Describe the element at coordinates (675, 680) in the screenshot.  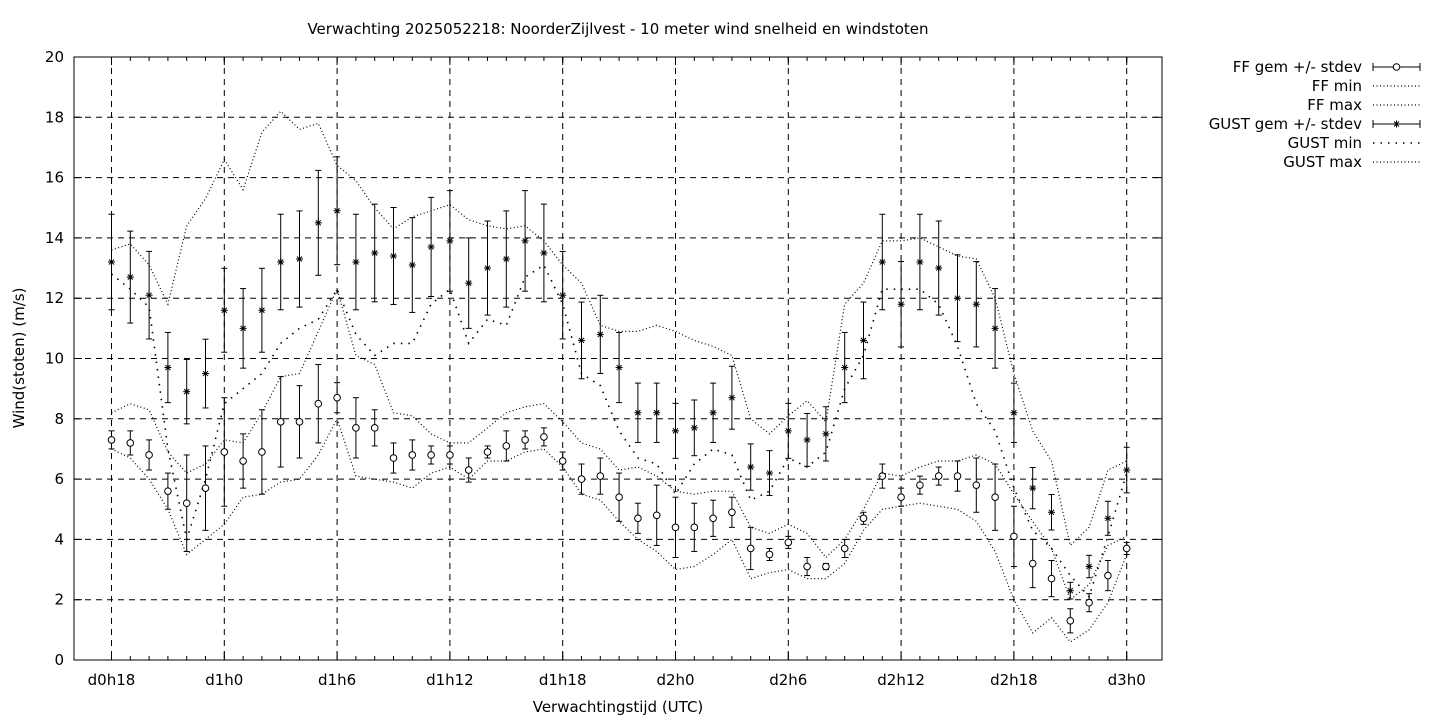
I see `x-tick-label: d2h0` at that location.